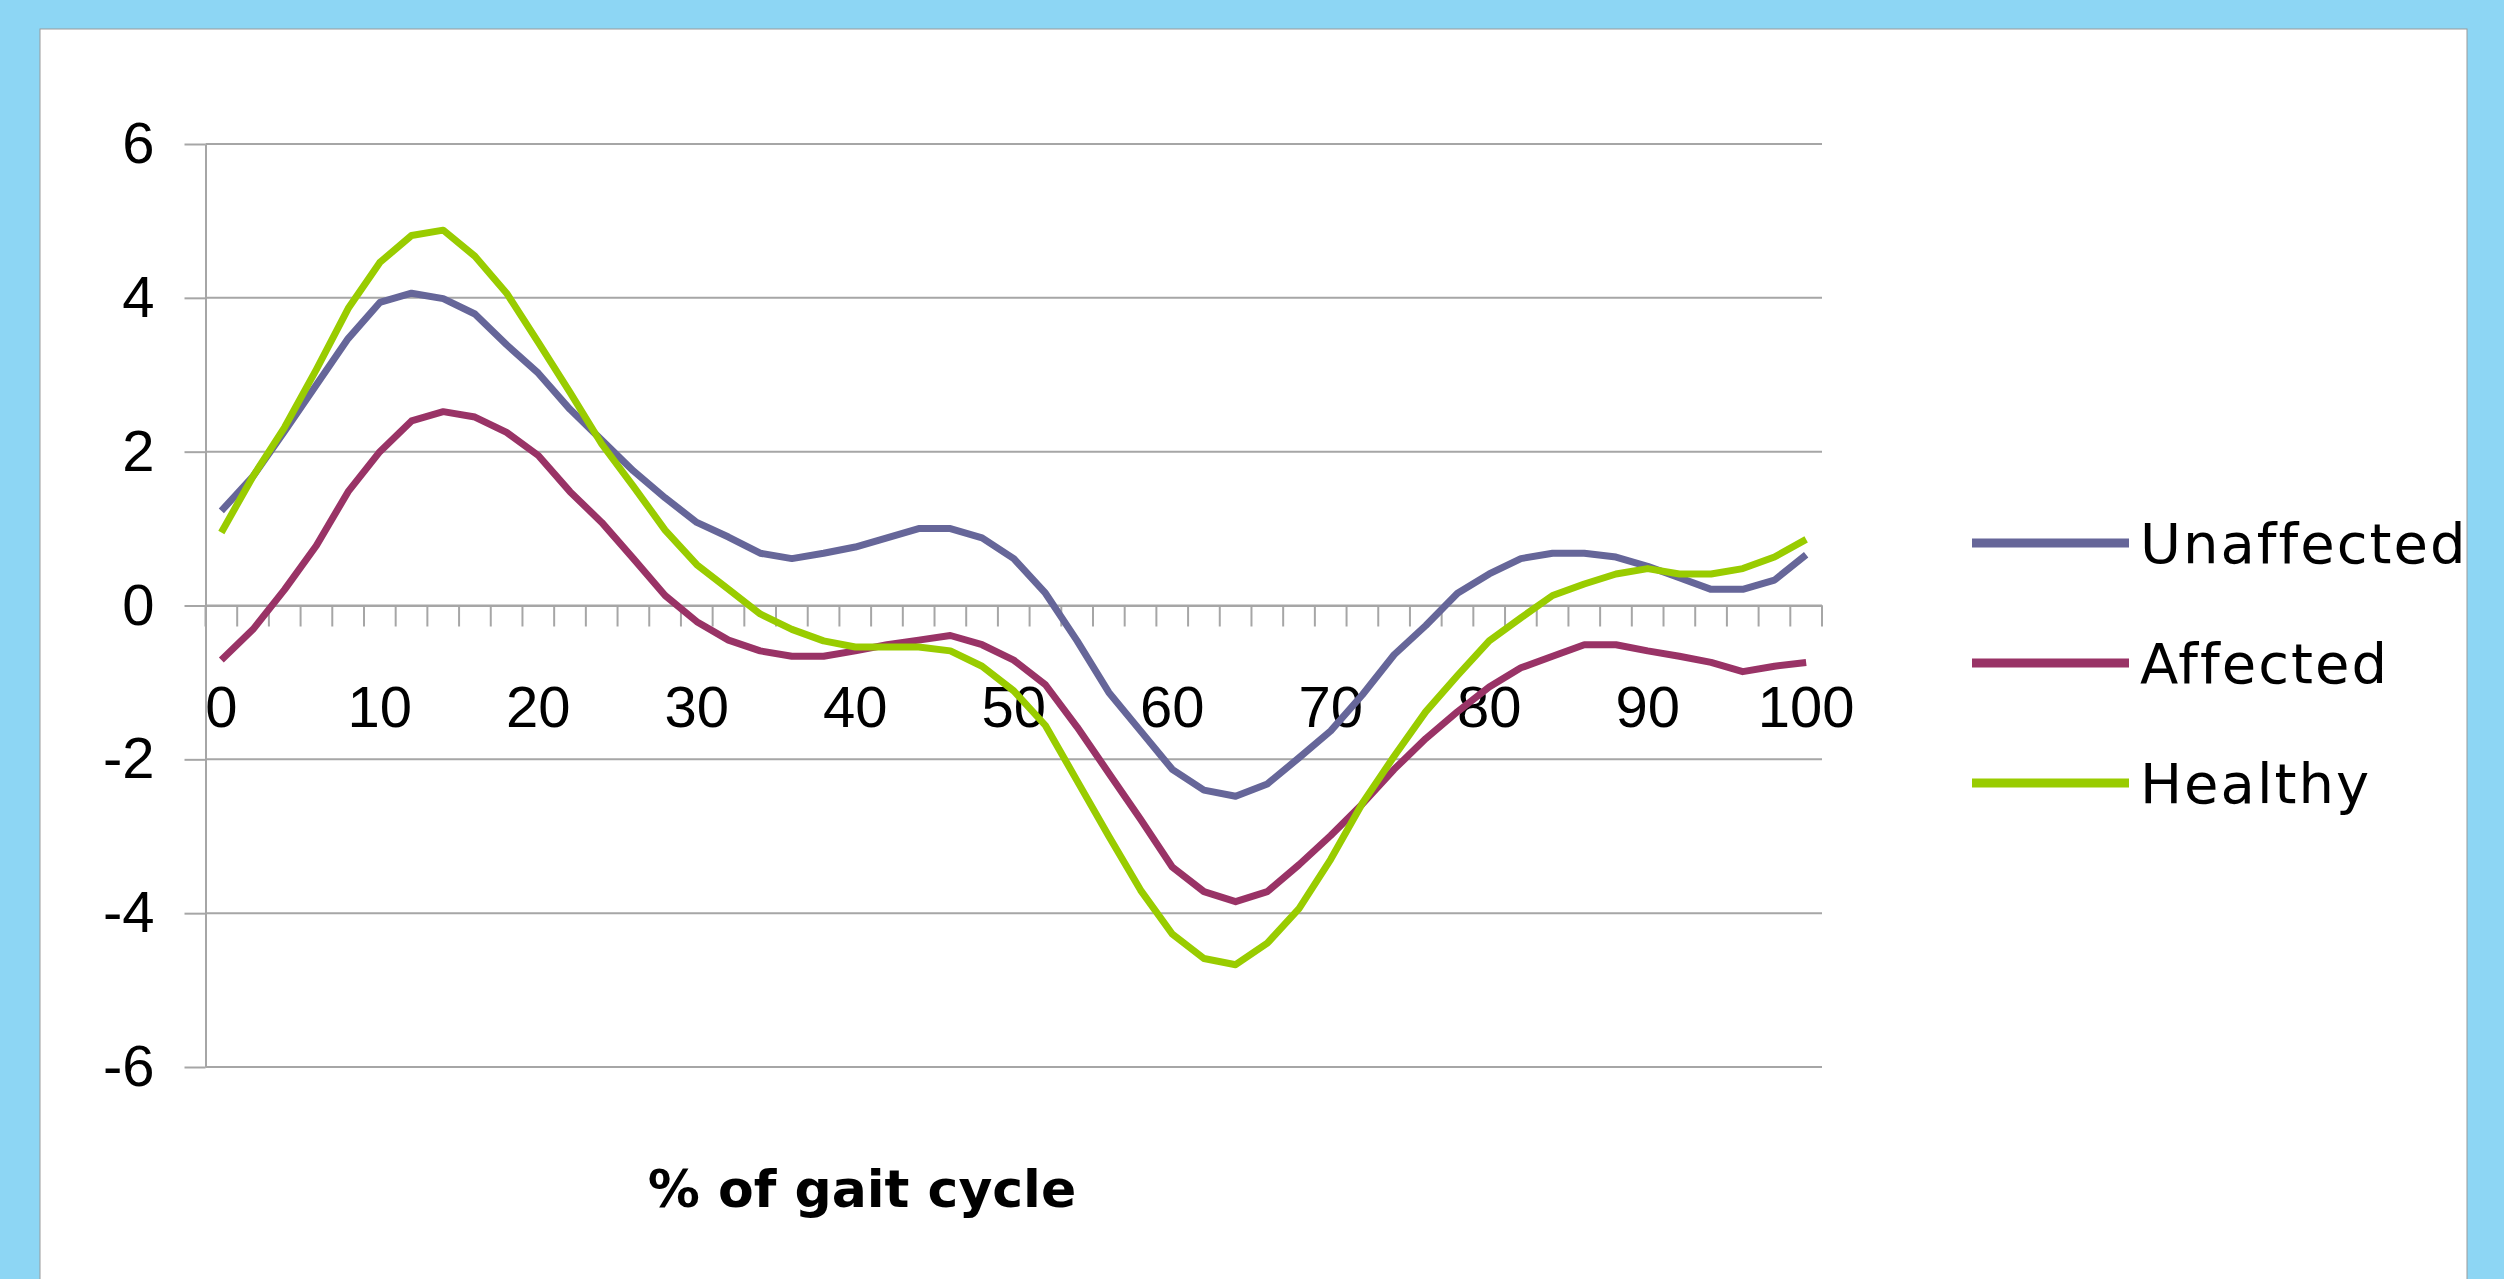  I want to click on x-tick-label: 90, so click(1647, 706).